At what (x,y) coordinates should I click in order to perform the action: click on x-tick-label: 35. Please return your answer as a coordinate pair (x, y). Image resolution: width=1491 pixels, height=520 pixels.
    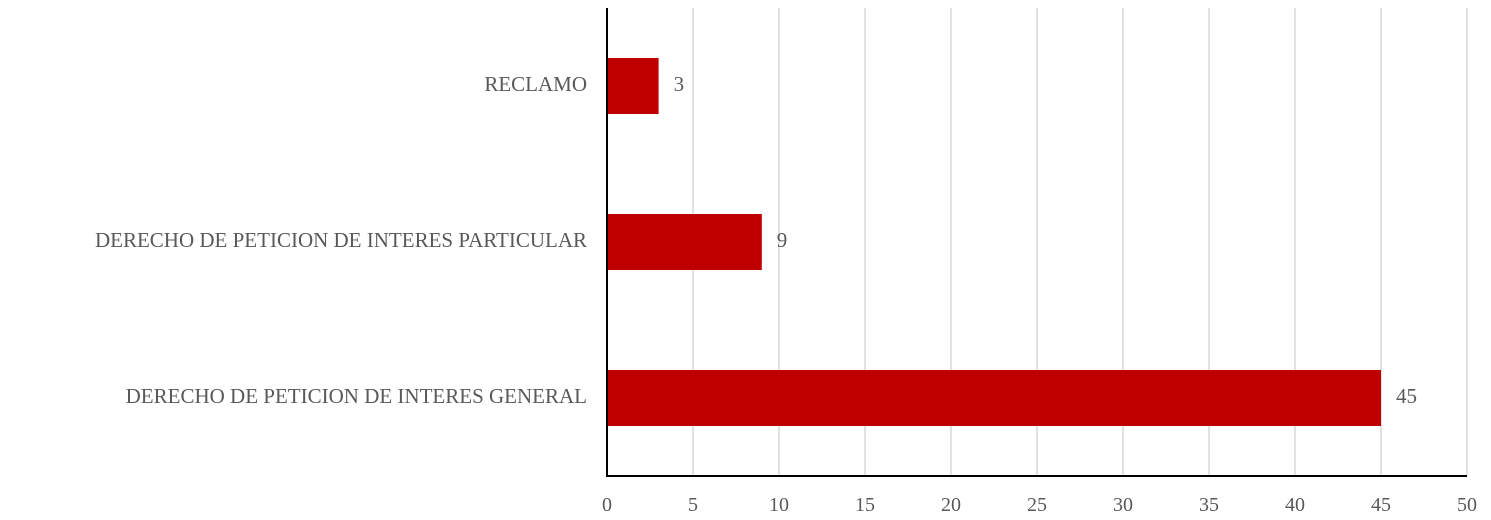
    Looking at the image, I should click on (1209, 505).